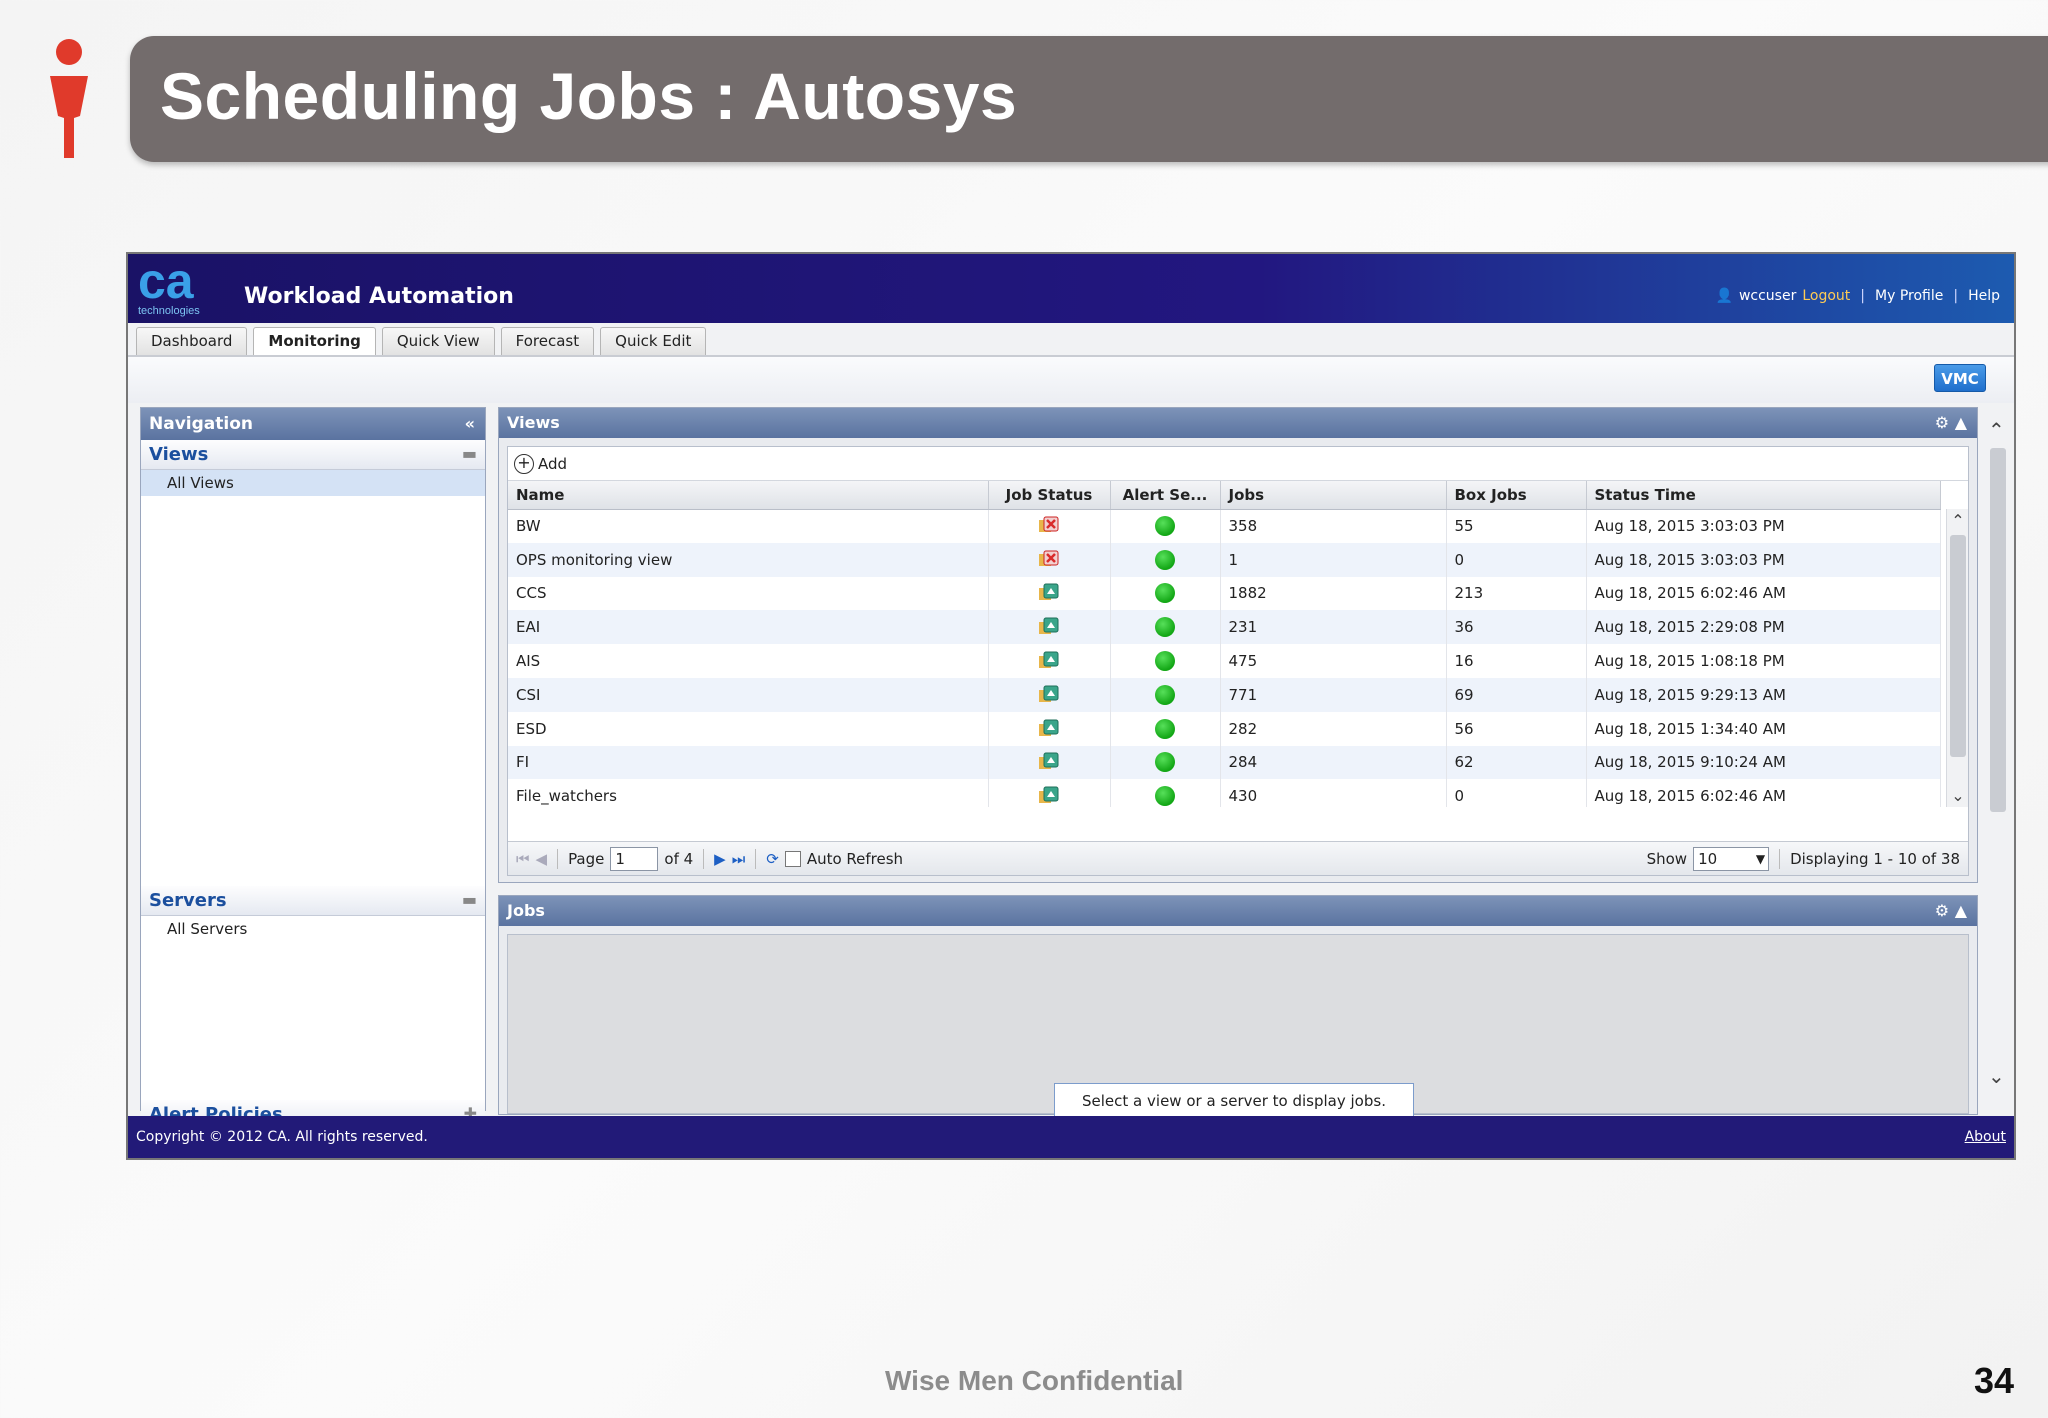 The width and height of the screenshot is (2048, 1418). I want to click on cell-jobs: 771, so click(1333, 694).